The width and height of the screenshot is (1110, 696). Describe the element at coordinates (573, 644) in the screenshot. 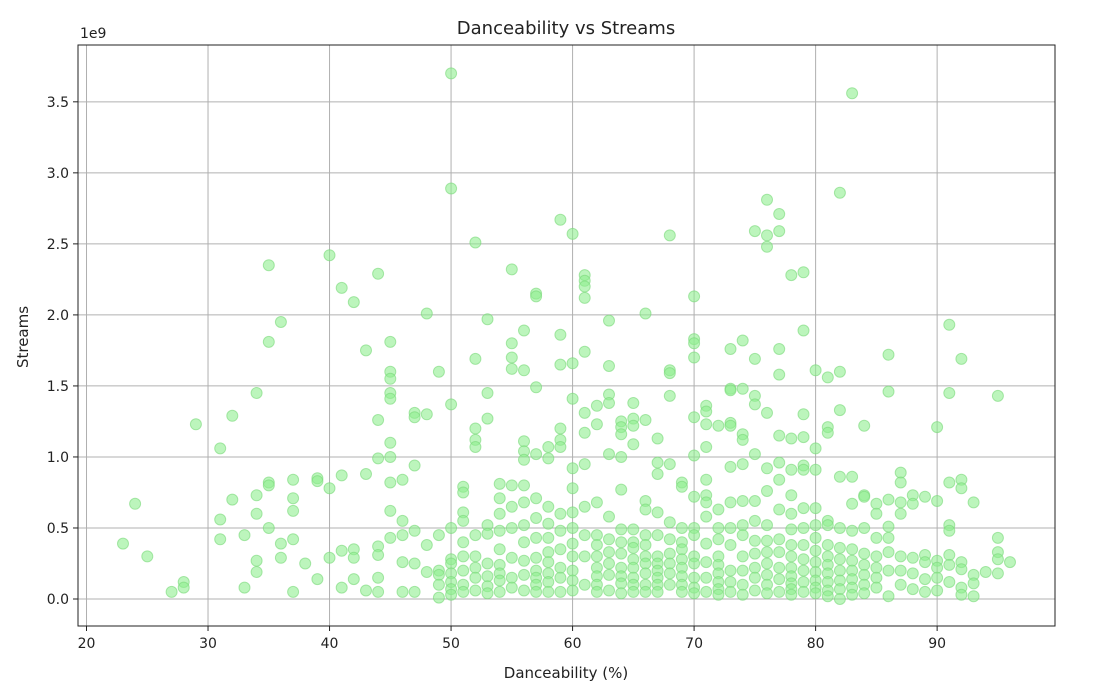

I see `x-tick-label: 60` at that location.